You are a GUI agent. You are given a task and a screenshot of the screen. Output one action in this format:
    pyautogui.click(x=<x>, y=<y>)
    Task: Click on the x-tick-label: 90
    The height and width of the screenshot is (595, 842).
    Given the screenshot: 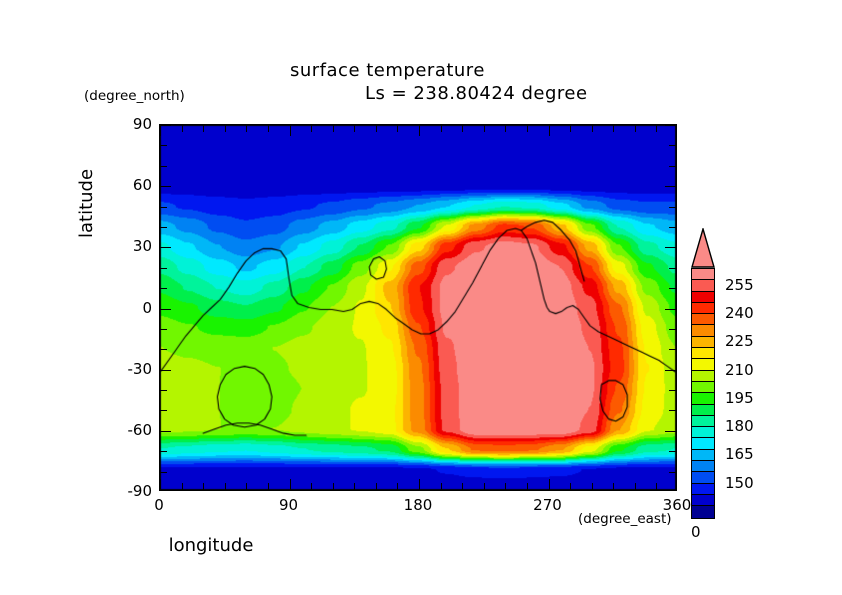 What is the action you would take?
    pyautogui.click(x=288, y=505)
    